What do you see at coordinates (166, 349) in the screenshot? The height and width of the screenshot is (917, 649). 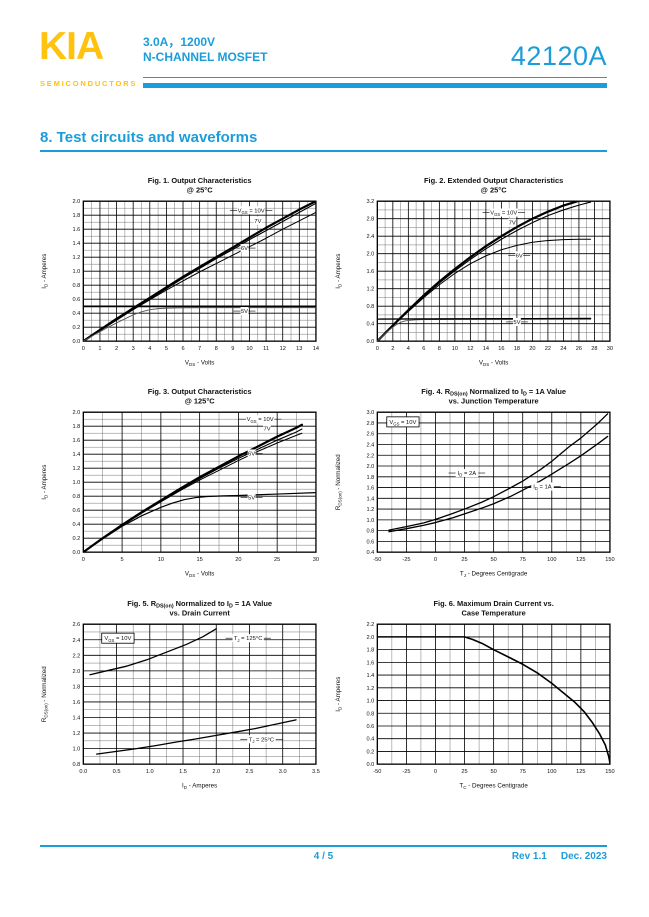 I see `x-tick: 5` at bounding box center [166, 349].